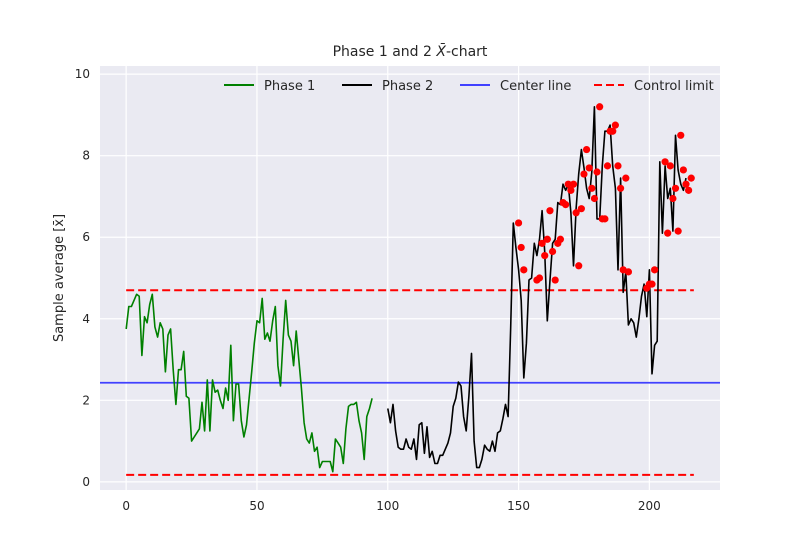 Image resolution: width=800 pixels, height=550 pixels. I want to click on legend-label: Center line, so click(535, 86).